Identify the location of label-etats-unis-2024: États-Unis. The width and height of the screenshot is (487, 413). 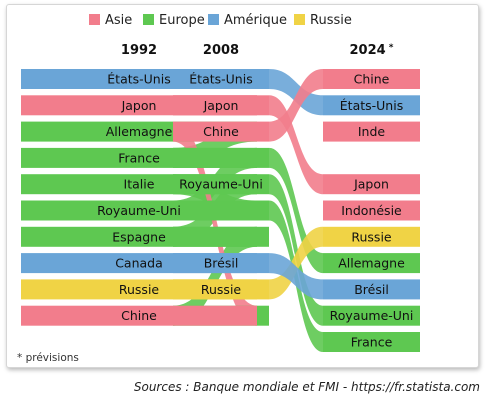
(371, 105).